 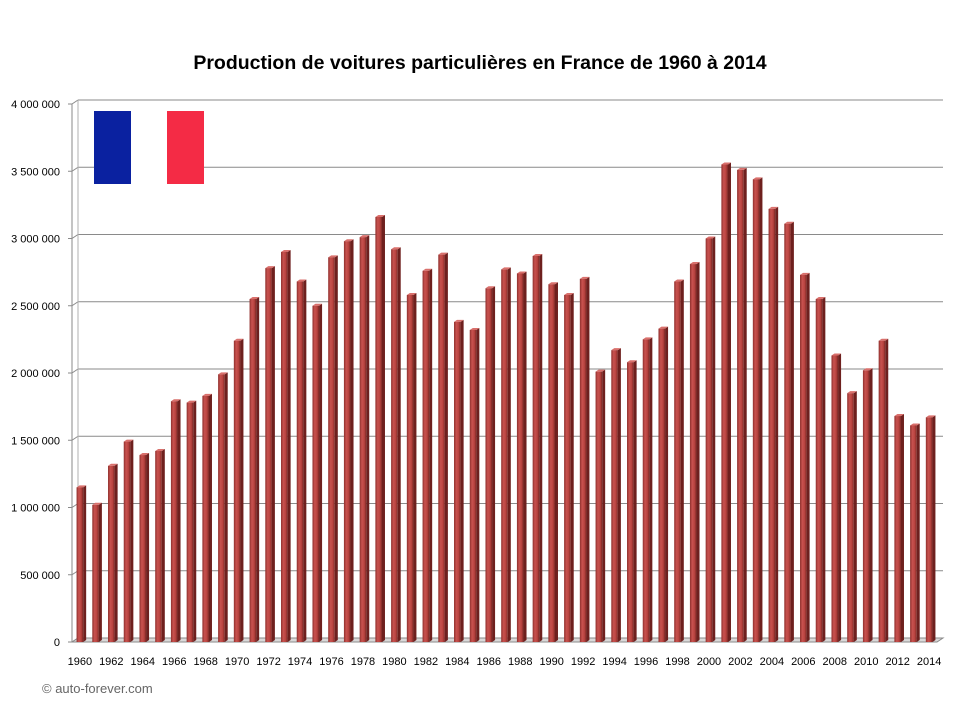 What do you see at coordinates (35, 509) in the screenshot?
I see `y-tick-label: 1 000 000` at bounding box center [35, 509].